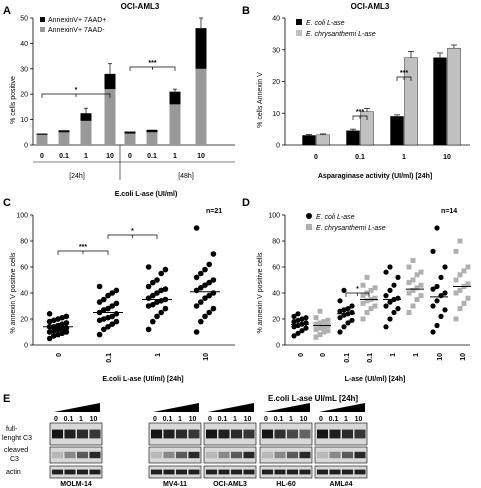  I want to click on panel-b-y-tick-label: 30, so click(276, 50).